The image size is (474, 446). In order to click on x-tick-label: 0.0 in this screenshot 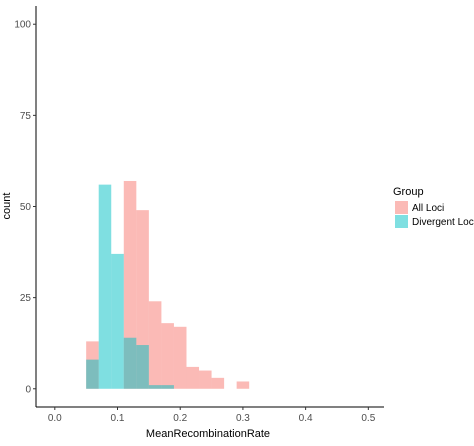, I will do `click(55, 418)`.